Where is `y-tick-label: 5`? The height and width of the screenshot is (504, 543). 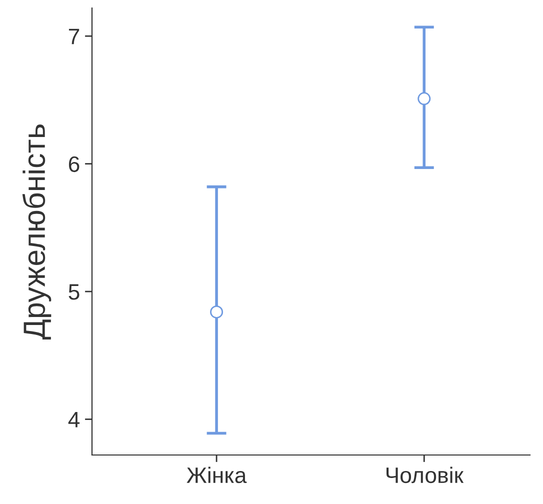
y-tick-label: 5 is located at coordinates (74, 292).